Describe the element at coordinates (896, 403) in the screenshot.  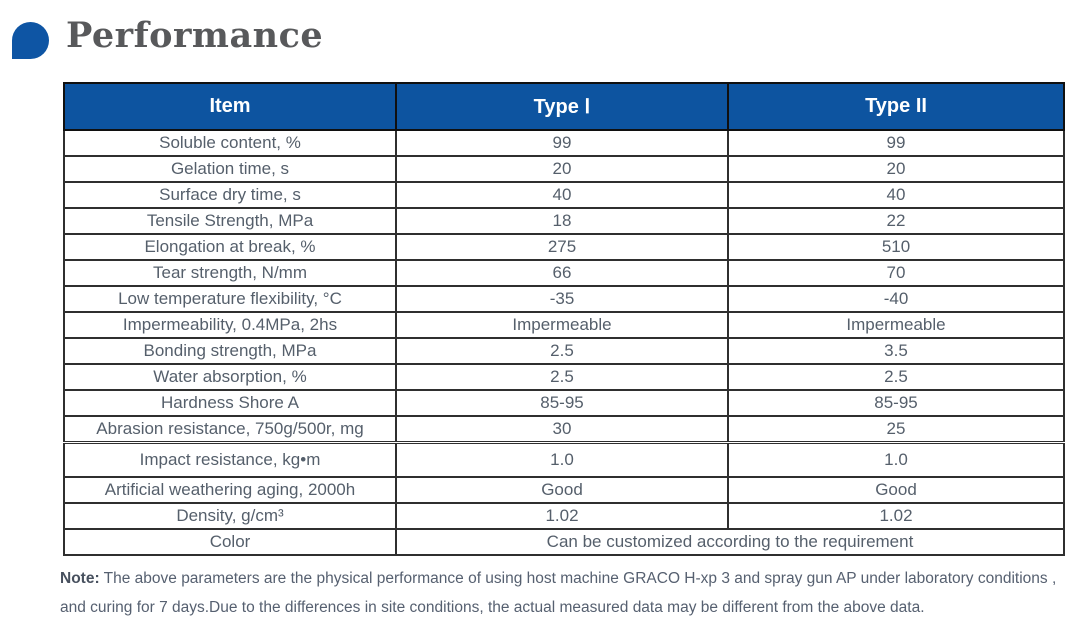
I see `type2-cell: 85-95` at that location.